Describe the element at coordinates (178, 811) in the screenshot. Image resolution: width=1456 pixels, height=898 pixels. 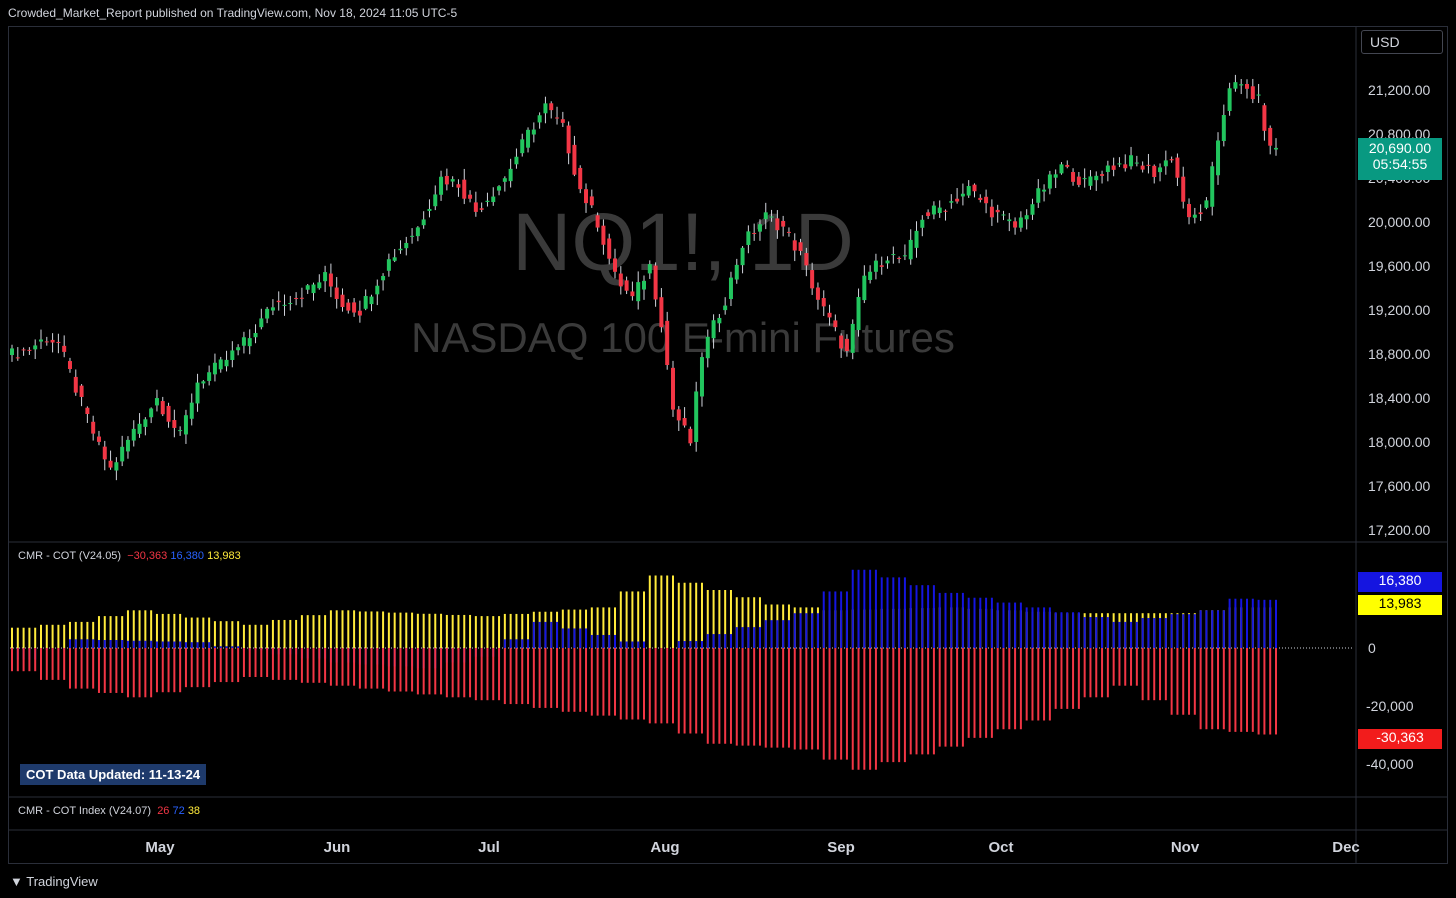
I see `cot-index-blue: 72` at that location.